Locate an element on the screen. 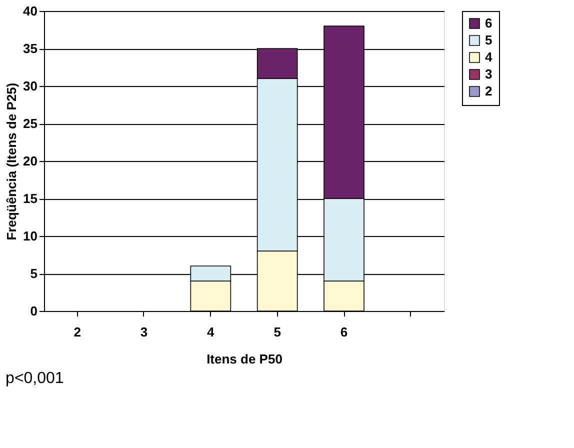  y-tick-label: 5 is located at coordinates (34, 273).